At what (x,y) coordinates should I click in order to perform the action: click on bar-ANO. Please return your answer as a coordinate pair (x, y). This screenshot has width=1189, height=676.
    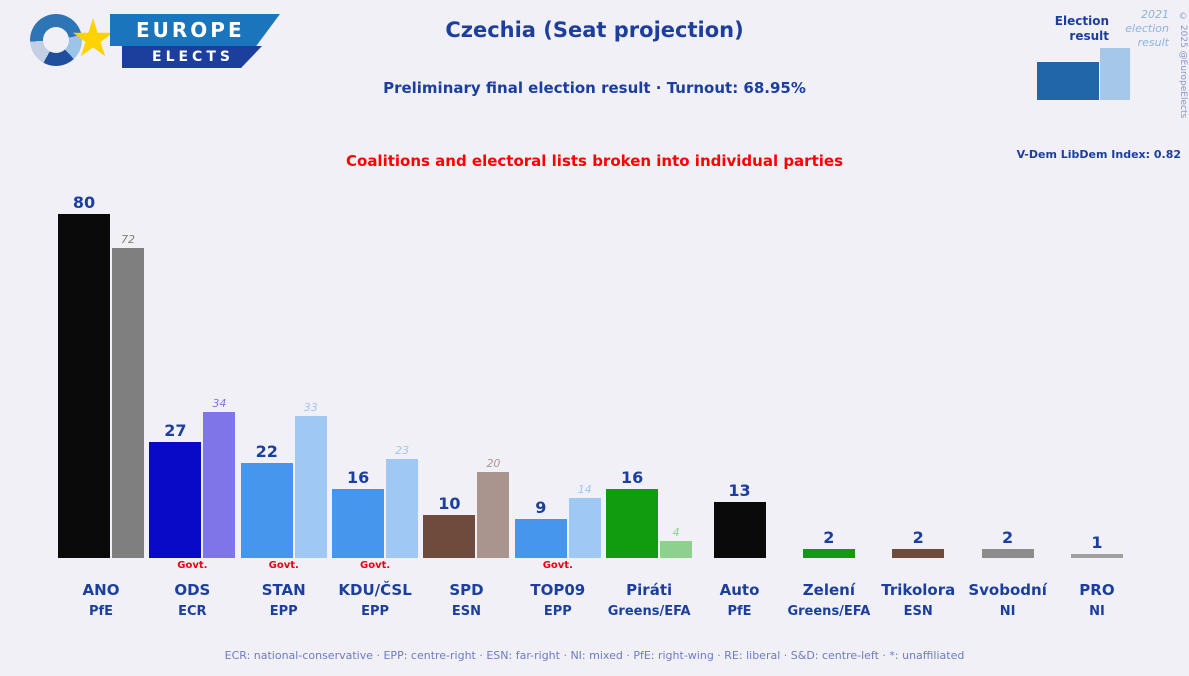
    Looking at the image, I should click on (84, 386).